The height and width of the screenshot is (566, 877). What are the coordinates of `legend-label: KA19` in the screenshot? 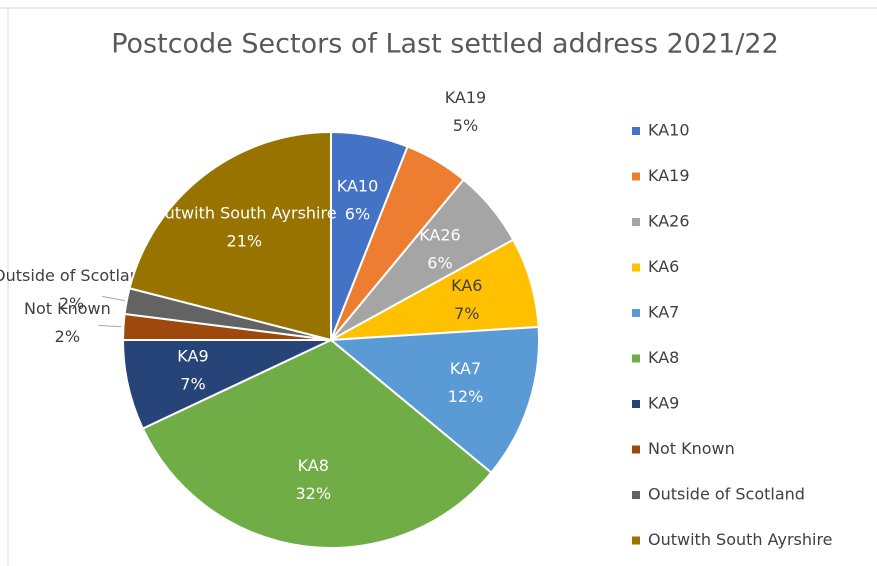 It's located at (669, 175).